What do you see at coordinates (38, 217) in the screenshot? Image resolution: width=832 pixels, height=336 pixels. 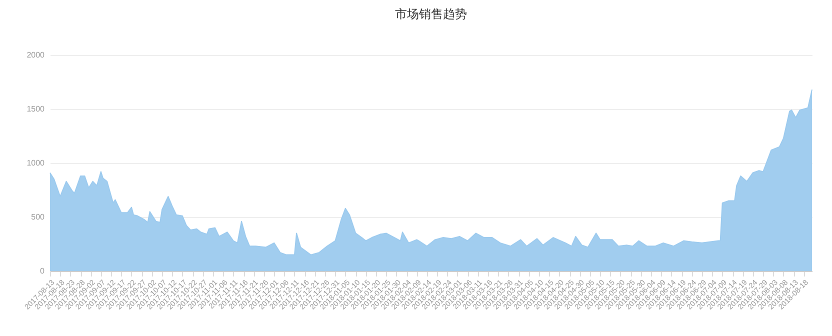 I see `y-tick-label: 500` at bounding box center [38, 217].